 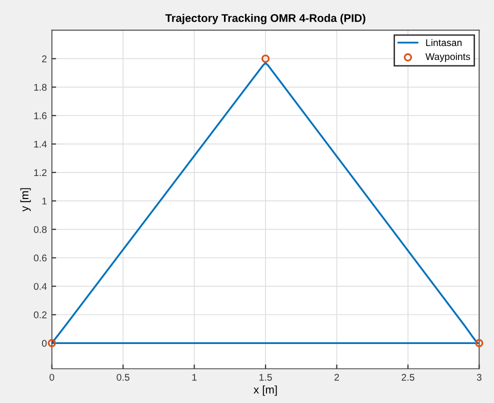 I want to click on y-tick-label: 2, so click(x=44, y=58).